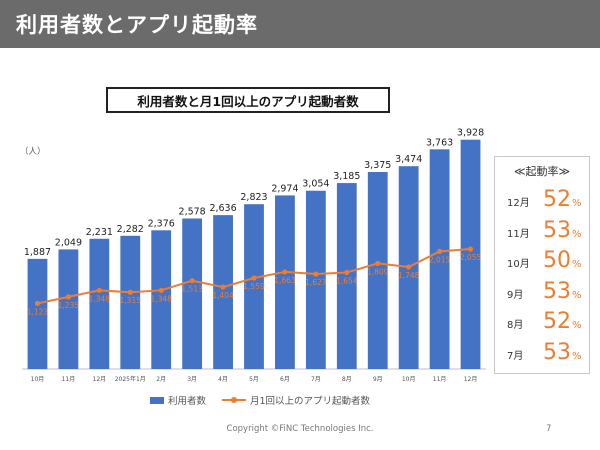 Image resolution: width=600 pixels, height=450 pixels. I want to click on slide-title: 利用者数とアプリ起動率, so click(137, 25).